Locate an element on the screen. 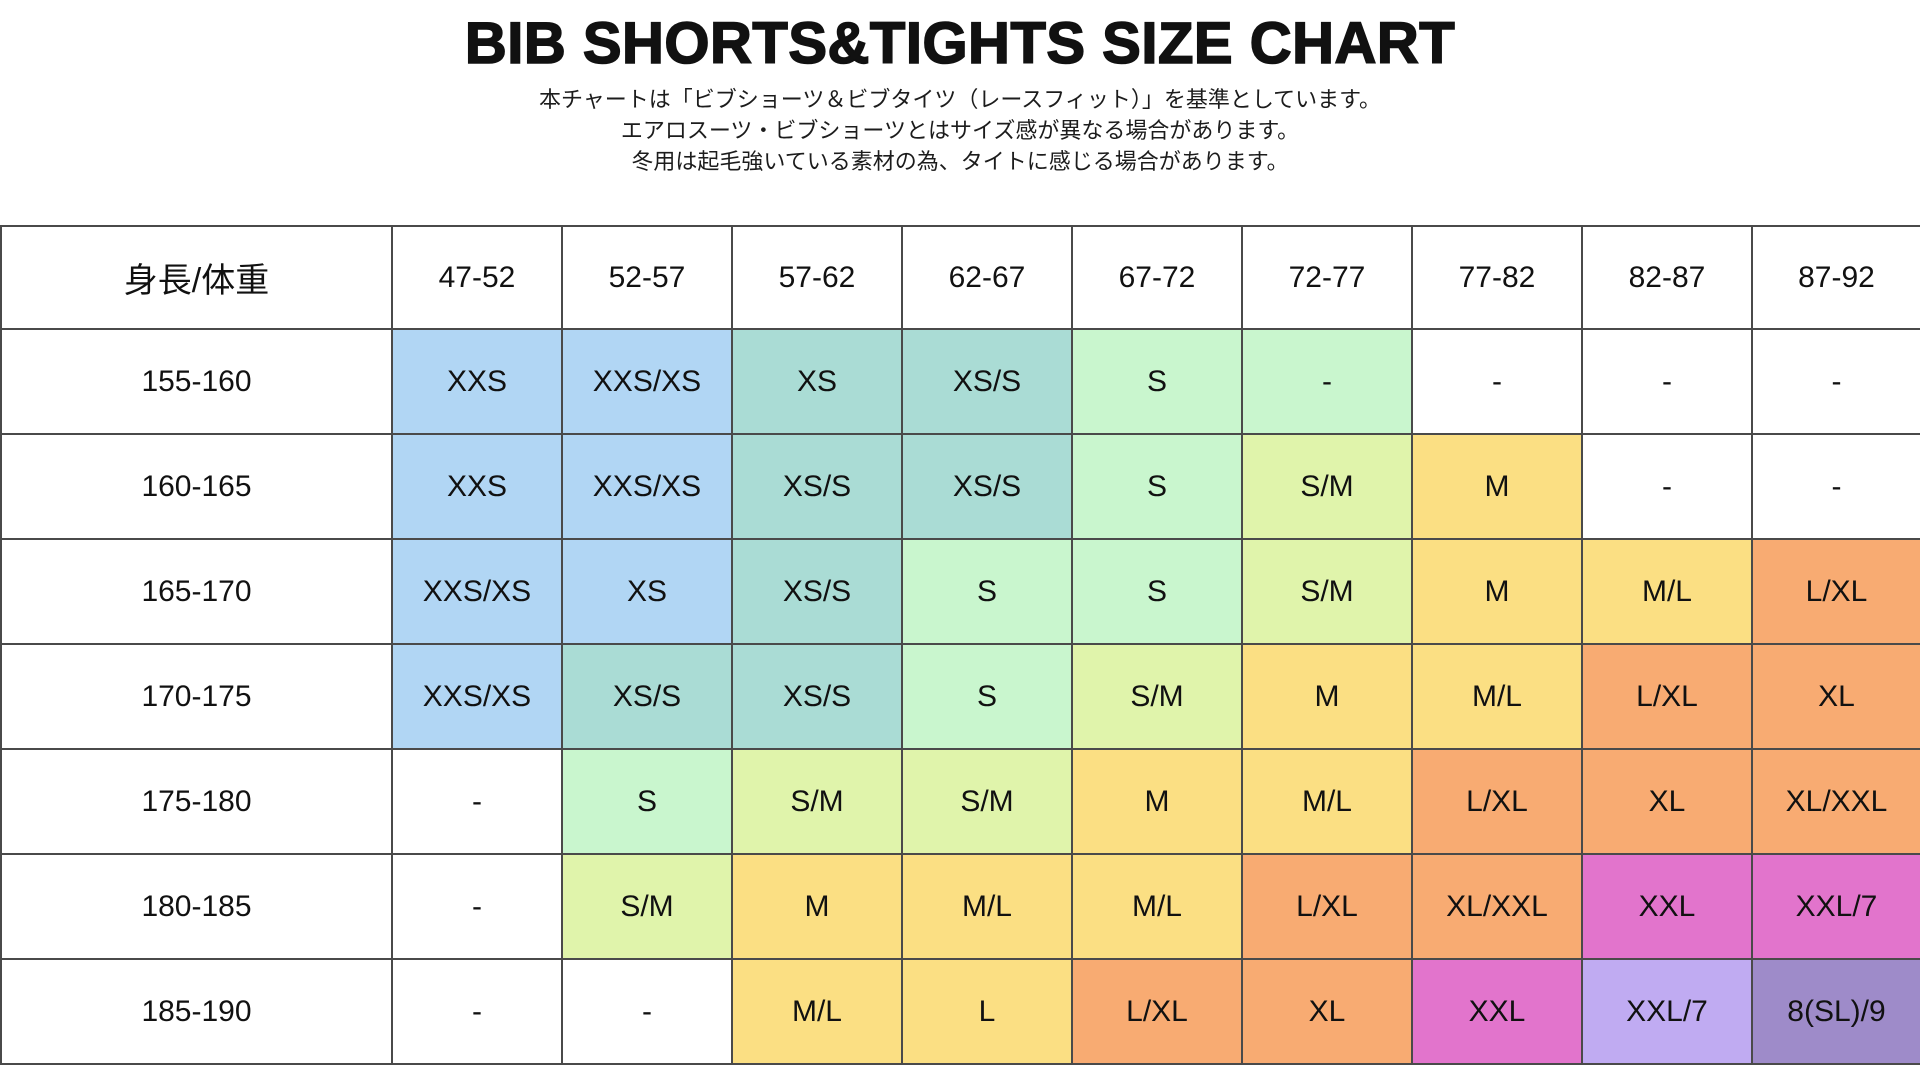 This screenshot has width=1920, height=1080. row-label-height-range: 160-165 is located at coordinates (196, 486).